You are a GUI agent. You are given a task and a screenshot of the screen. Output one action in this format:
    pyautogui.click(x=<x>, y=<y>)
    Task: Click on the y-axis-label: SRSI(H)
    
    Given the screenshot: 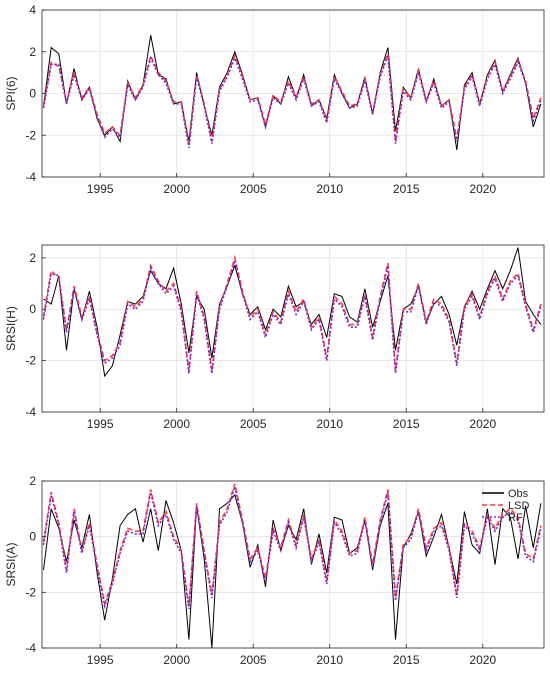 What is the action you would take?
    pyautogui.click(x=11, y=328)
    